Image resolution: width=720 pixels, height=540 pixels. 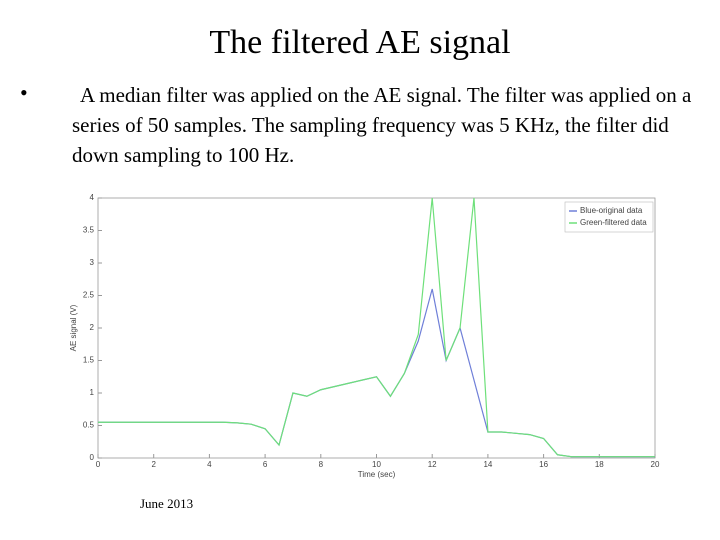 I want to click on x-tick-label: 12, so click(x=432, y=464).